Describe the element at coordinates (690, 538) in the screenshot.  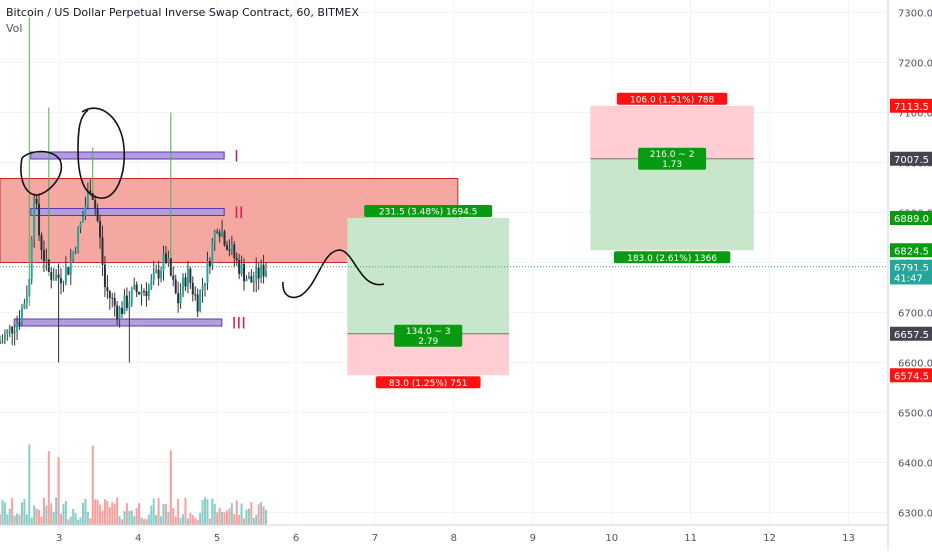
I see `x-tick-label: 11` at that location.